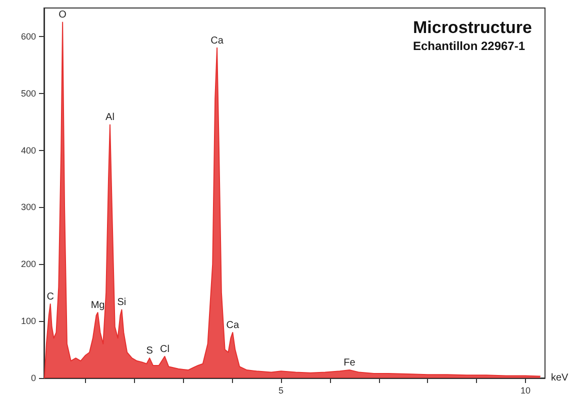 This screenshot has height=401, width=579. I want to click on y-tick-label: 300, so click(28, 207).